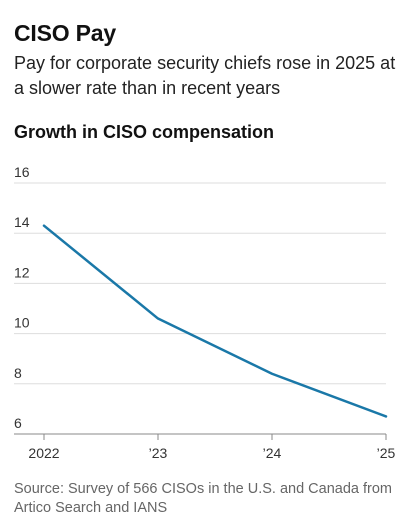 The width and height of the screenshot is (411, 532). Describe the element at coordinates (18, 373) in the screenshot. I see `y-tick-label: 8` at that location.